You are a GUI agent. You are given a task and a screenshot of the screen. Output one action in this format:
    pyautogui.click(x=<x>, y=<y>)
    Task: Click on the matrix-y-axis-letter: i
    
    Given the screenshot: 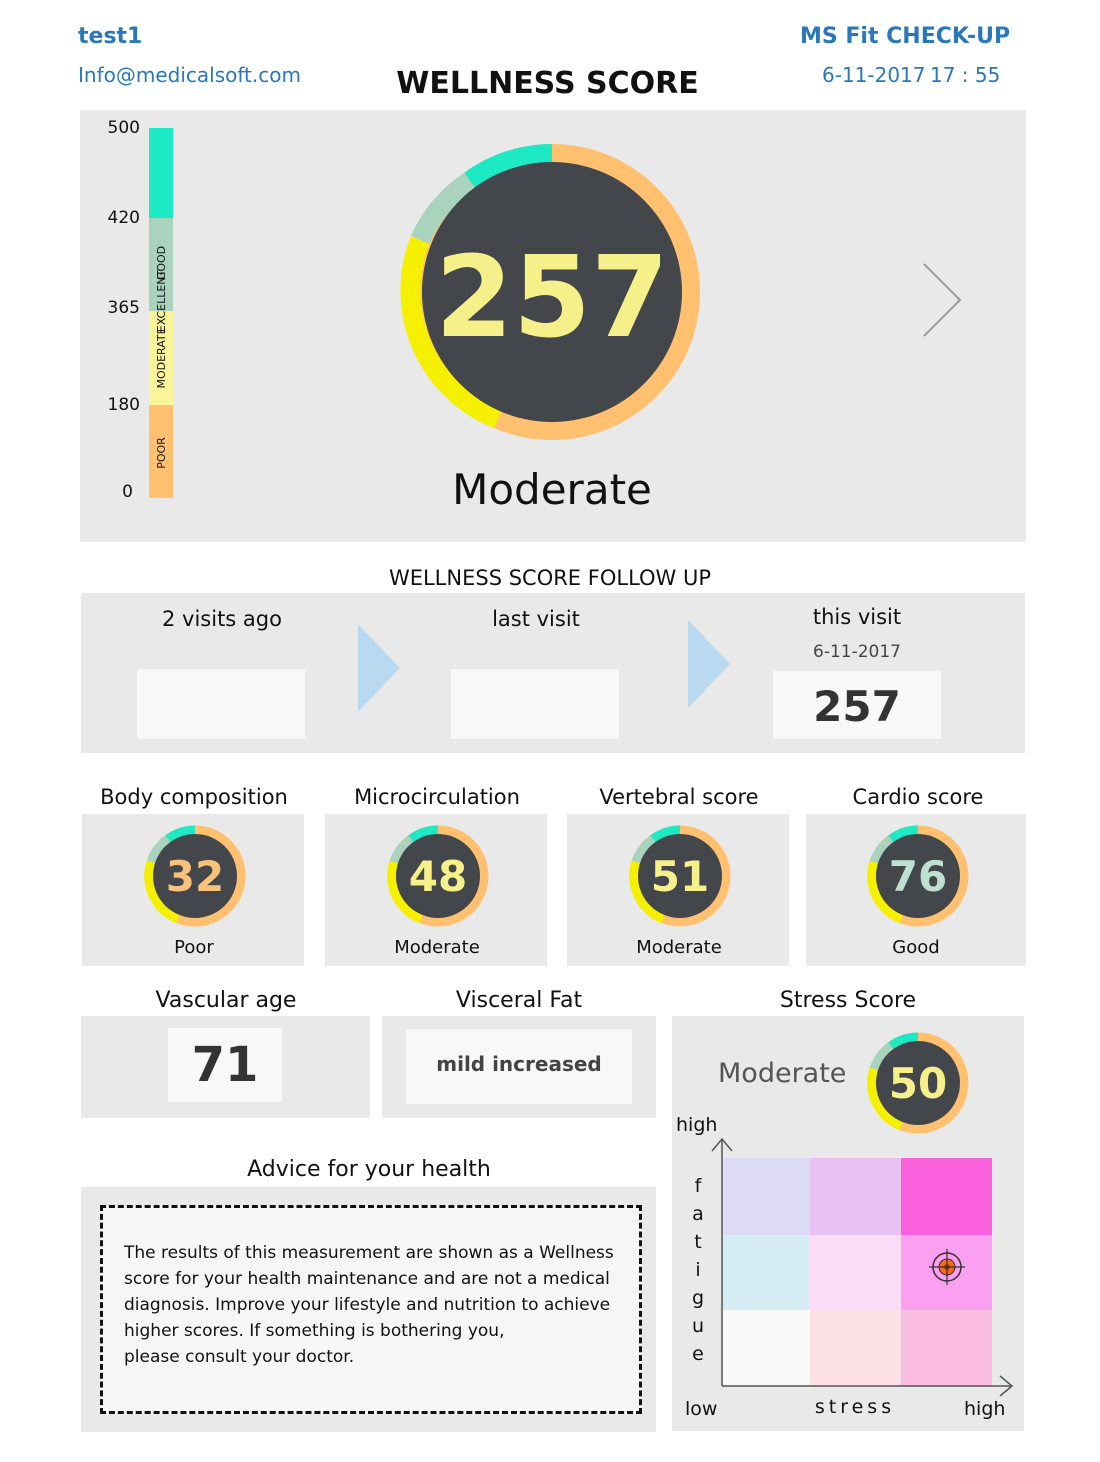 What is the action you would take?
    pyautogui.click(x=698, y=1270)
    